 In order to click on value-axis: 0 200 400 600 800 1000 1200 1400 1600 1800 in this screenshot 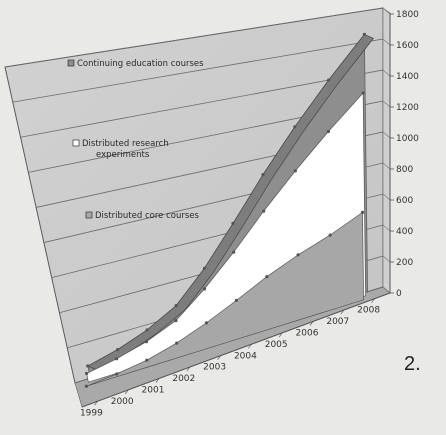, I will do `click(404, 154)`.